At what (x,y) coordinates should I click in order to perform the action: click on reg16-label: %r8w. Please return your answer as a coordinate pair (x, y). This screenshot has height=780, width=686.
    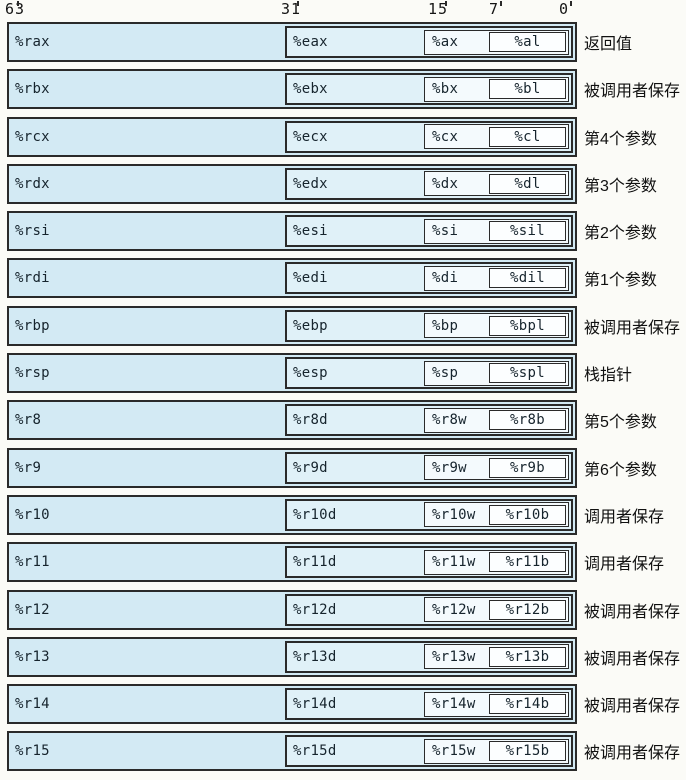
    Looking at the image, I should click on (449, 420).